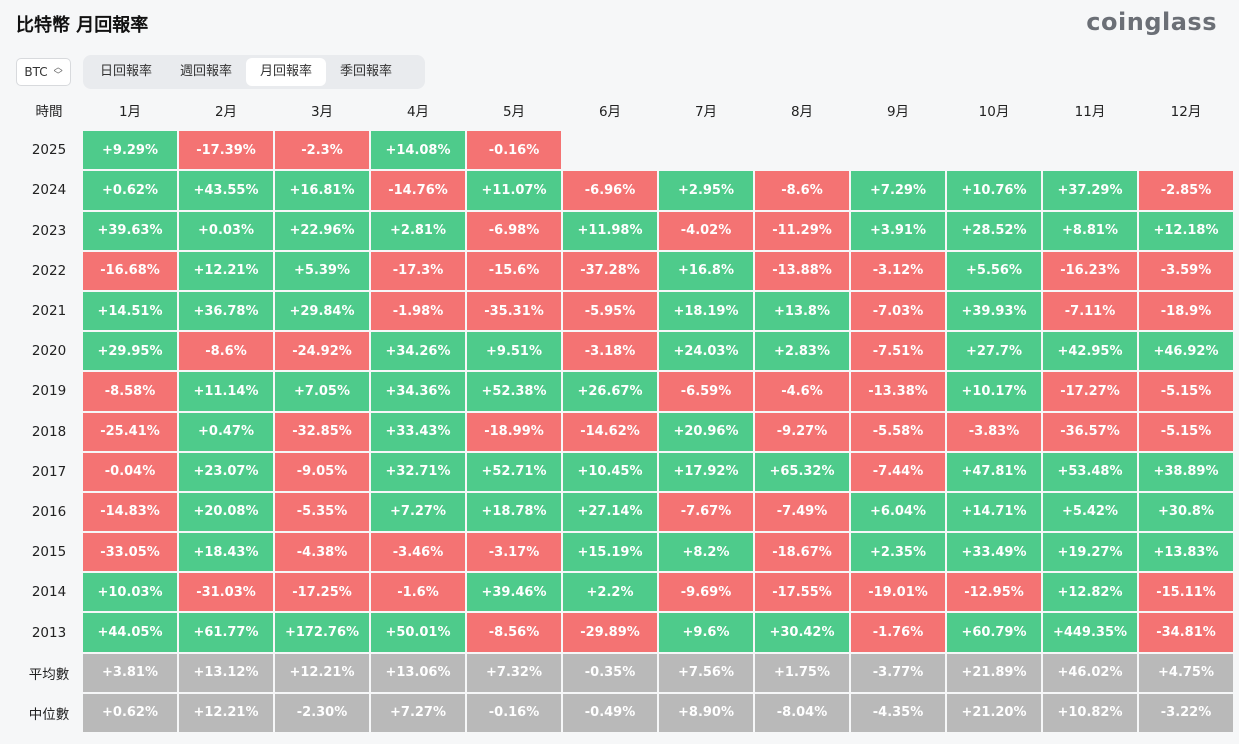 The width and height of the screenshot is (1239, 744). What do you see at coordinates (322, 230) in the screenshot?
I see `return-cell: +22.96%` at bounding box center [322, 230].